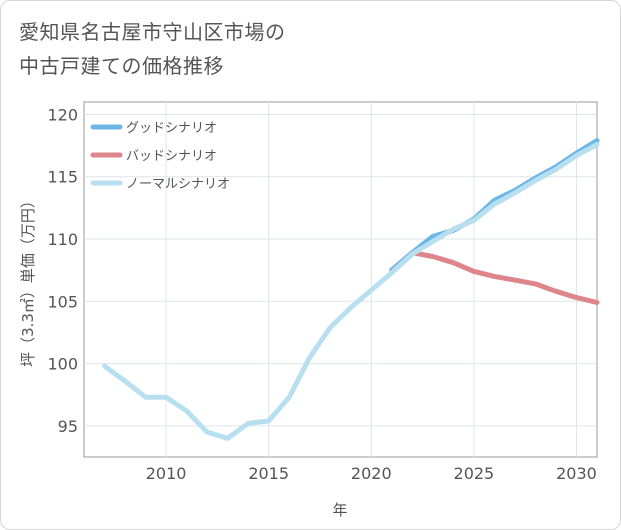  Describe the element at coordinates (268, 473) in the screenshot. I see `x-tick-2015: 2015` at that location.